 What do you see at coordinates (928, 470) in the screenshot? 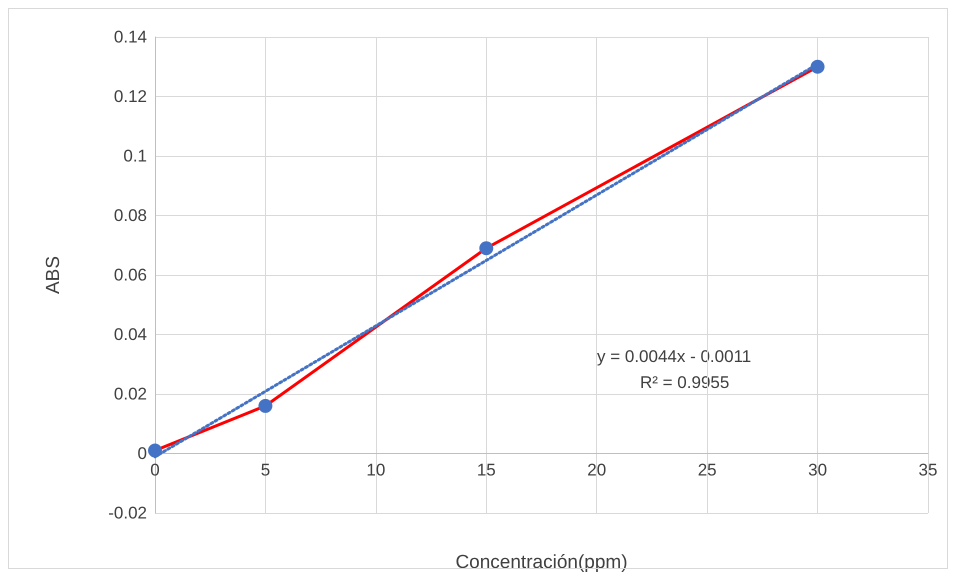
I see `x-tick-label: 35` at bounding box center [928, 470].